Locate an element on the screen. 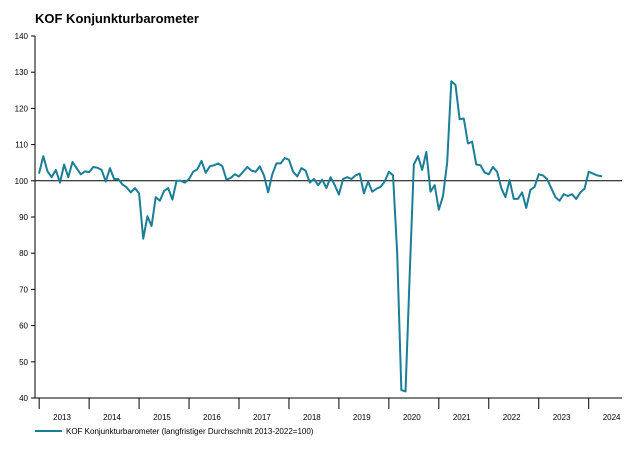 Image resolution: width=640 pixels, height=449 pixels. x-tick-label: 2019 is located at coordinates (362, 417).